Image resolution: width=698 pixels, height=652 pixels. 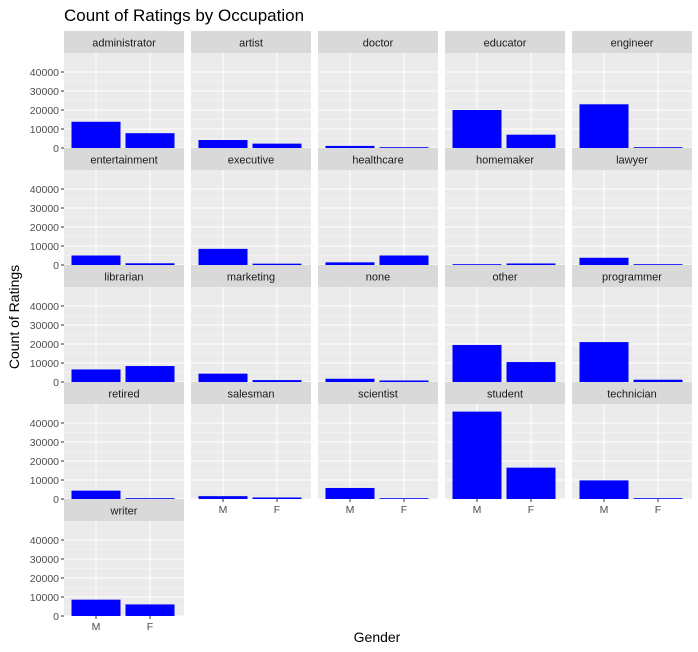 I want to click on bar-scientist-M, so click(x=350, y=493).